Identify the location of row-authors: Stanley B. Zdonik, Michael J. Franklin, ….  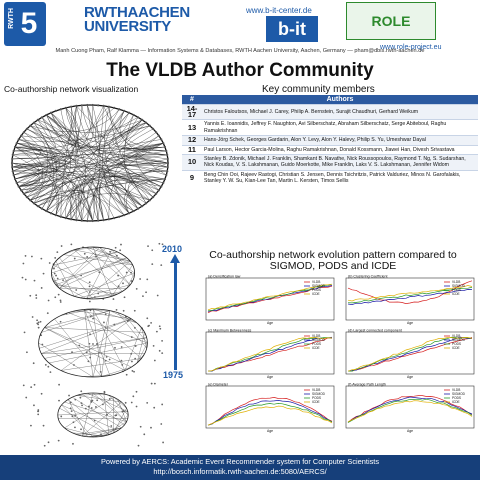
(340, 162).